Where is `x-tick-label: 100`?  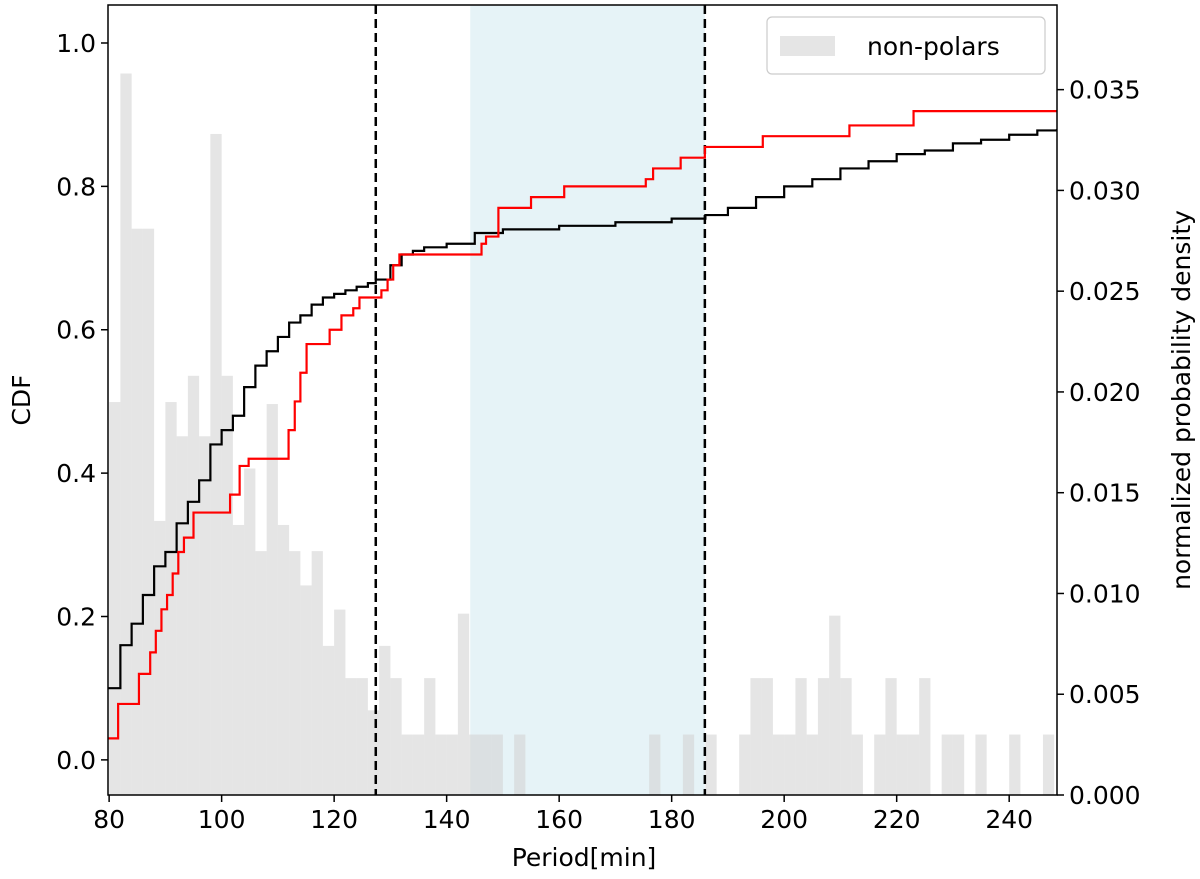
x-tick-label: 100 is located at coordinates (222, 819).